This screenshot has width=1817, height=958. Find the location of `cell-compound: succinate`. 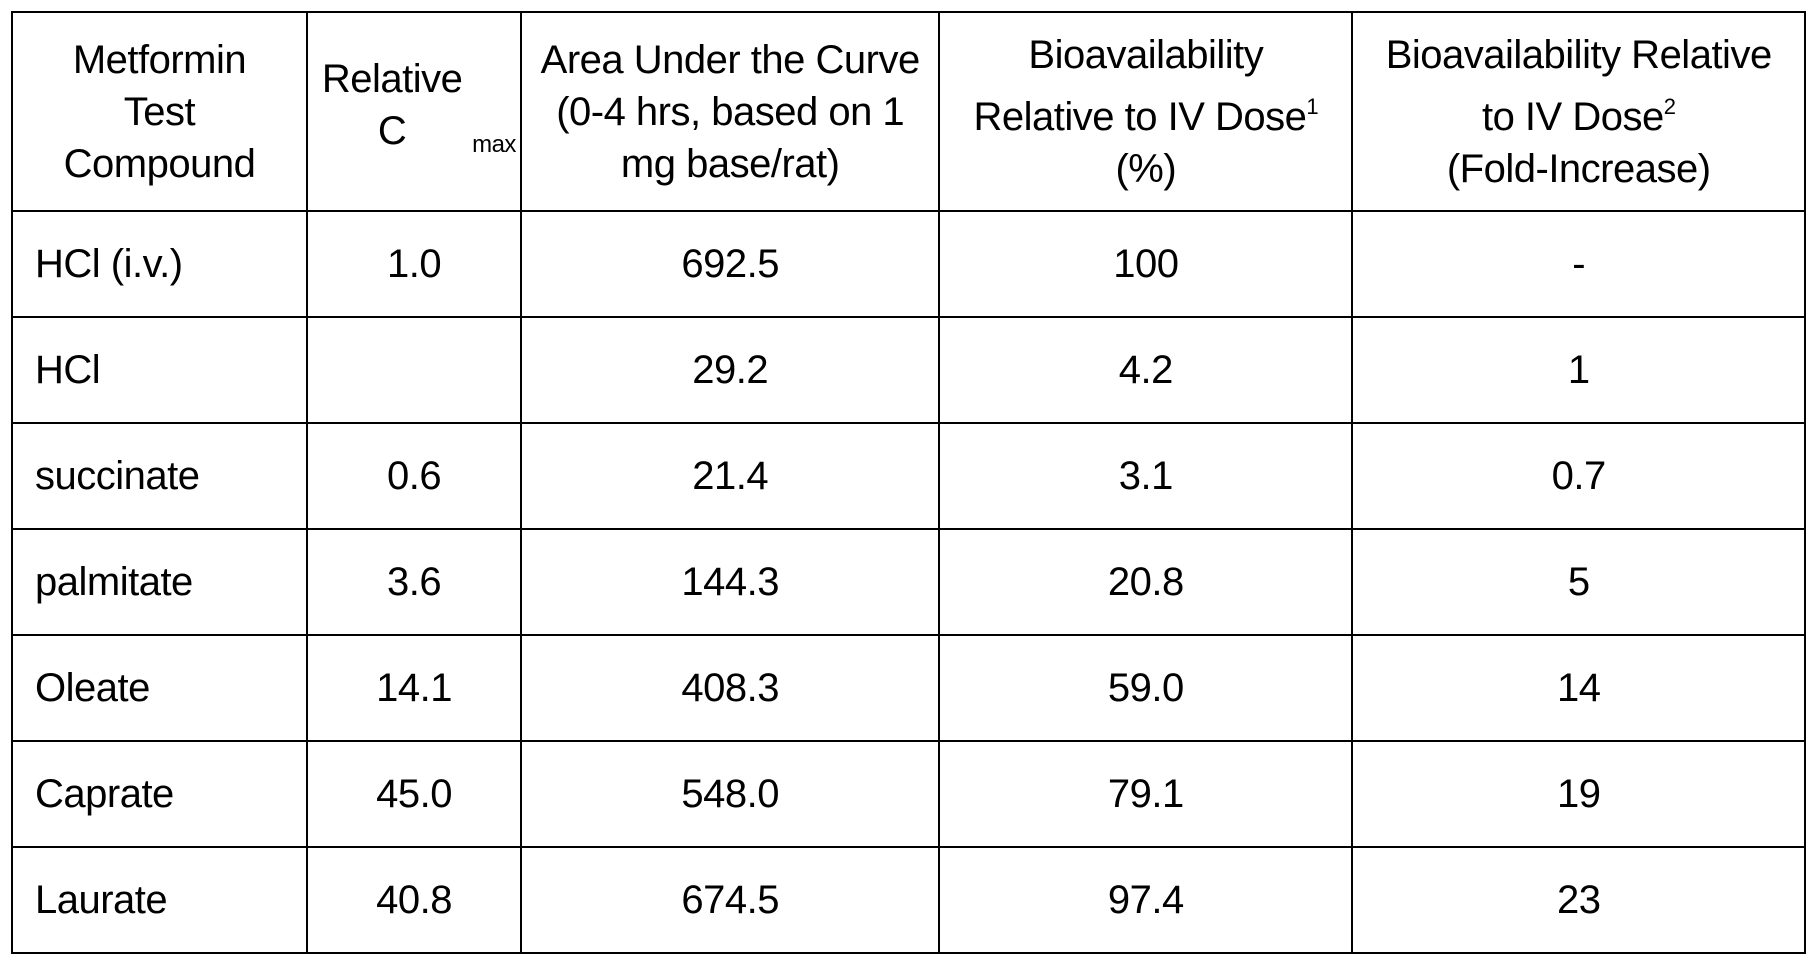

cell-compound: succinate is located at coordinates (159, 476).